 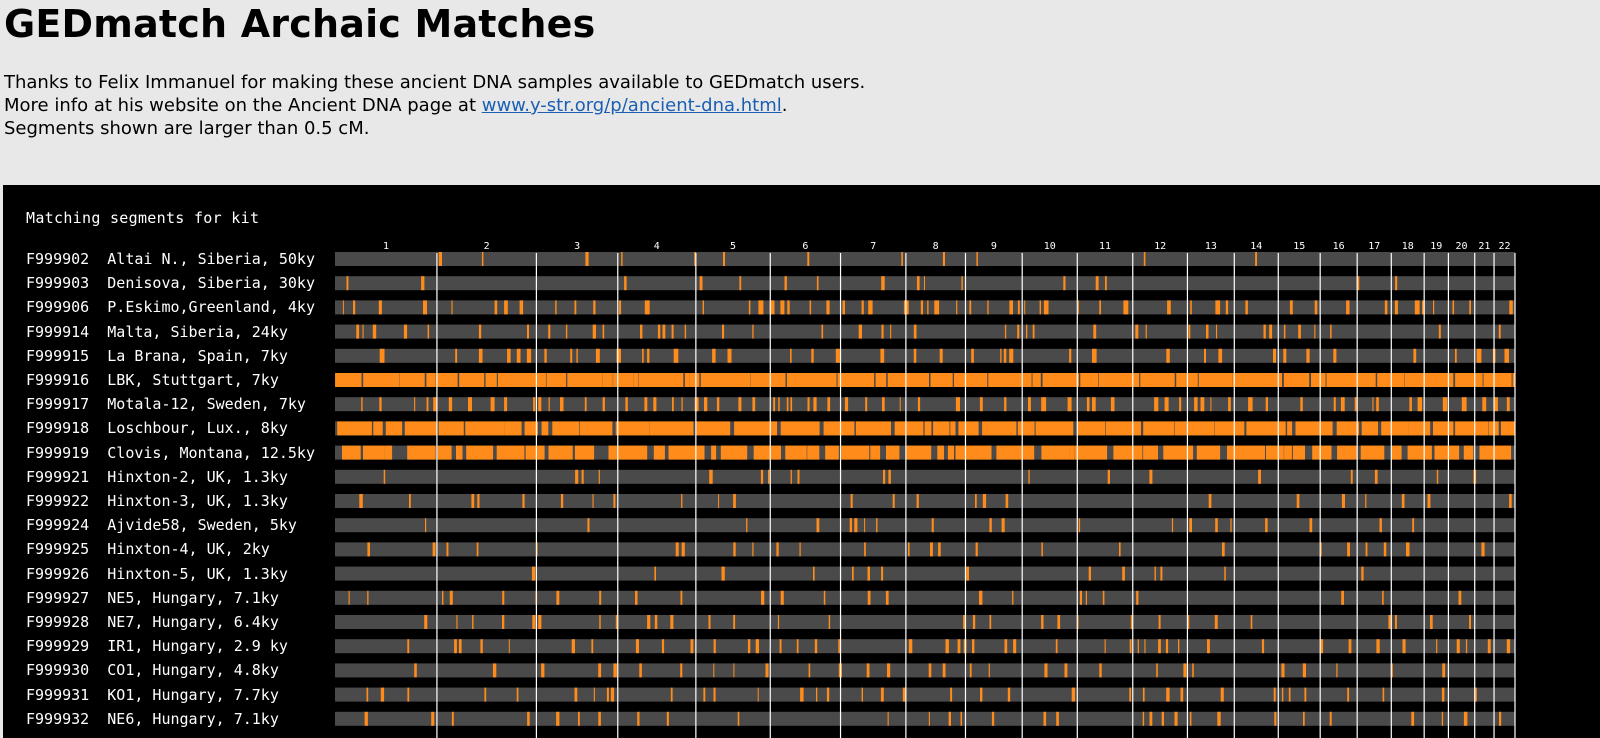 I want to click on kit-name: Malta, Siberia, 24ky, so click(x=188, y=331).